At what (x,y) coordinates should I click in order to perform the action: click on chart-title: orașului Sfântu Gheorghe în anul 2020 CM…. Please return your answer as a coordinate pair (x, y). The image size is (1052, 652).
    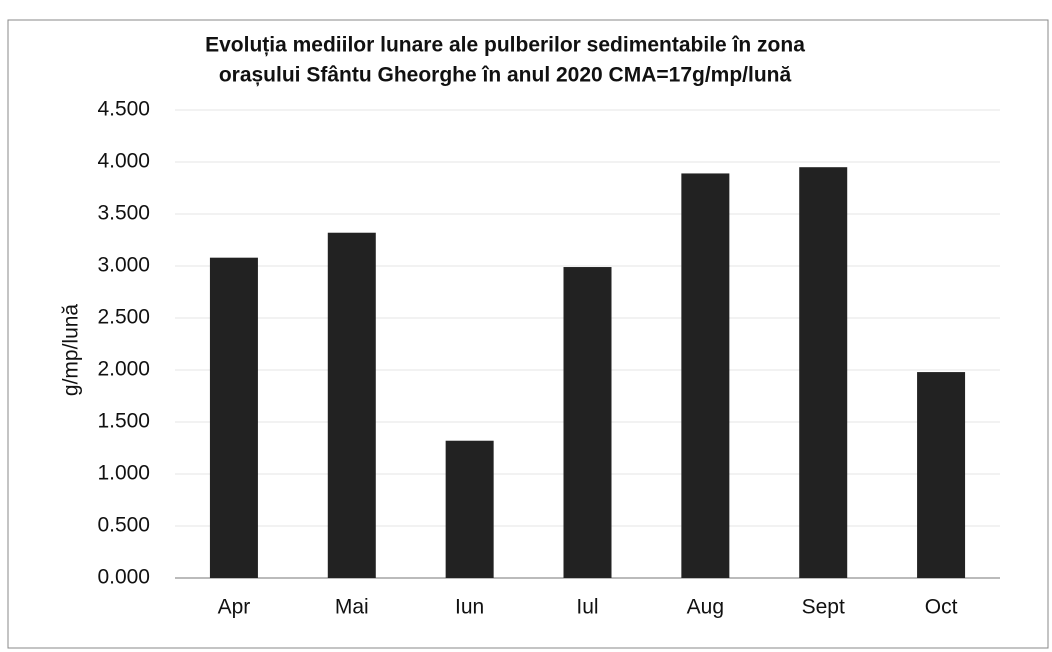
    Looking at the image, I should click on (505, 75).